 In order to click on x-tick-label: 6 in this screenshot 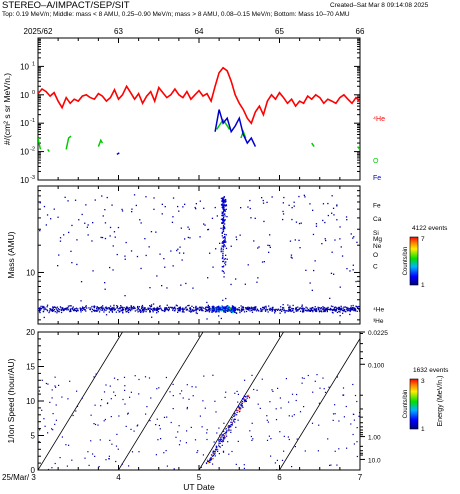, I will do `click(279, 477)`.